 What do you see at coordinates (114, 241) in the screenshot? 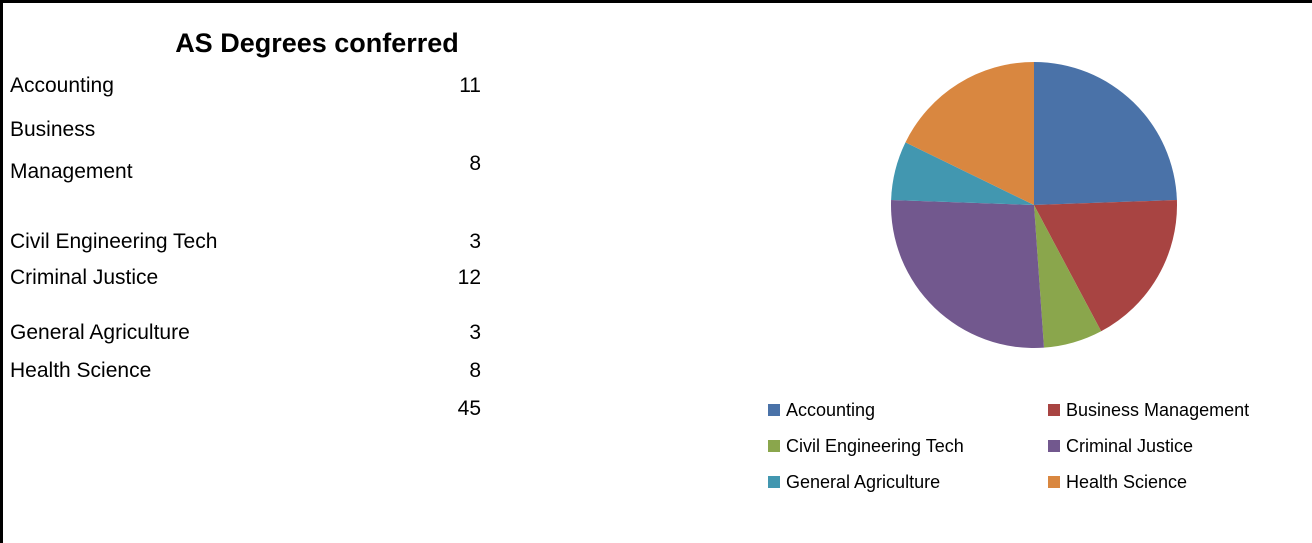
I see `row-label: Civil Engineering Tech` at bounding box center [114, 241].